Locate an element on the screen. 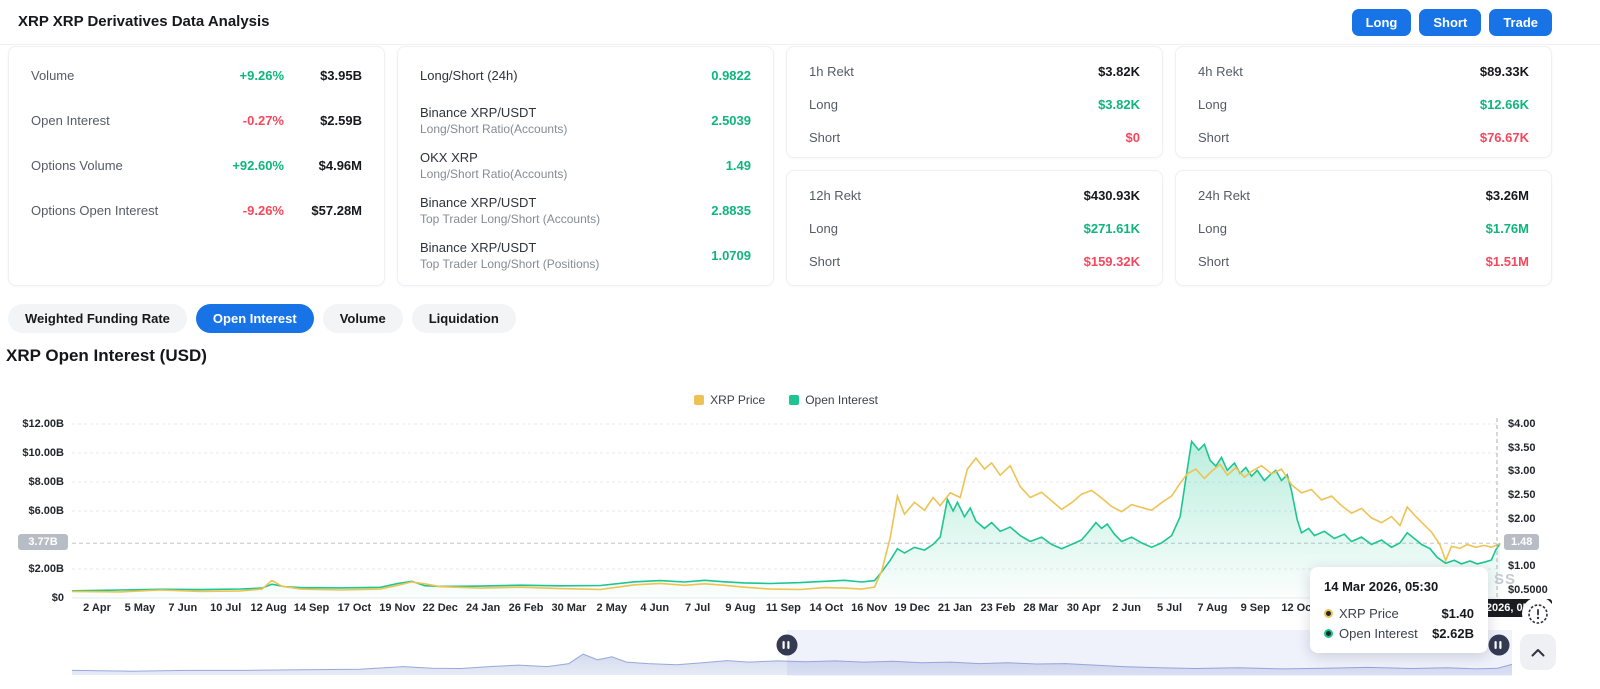 This screenshot has height=689, width=1600. open-interest-current-badge: 3.77B is located at coordinates (43, 542).